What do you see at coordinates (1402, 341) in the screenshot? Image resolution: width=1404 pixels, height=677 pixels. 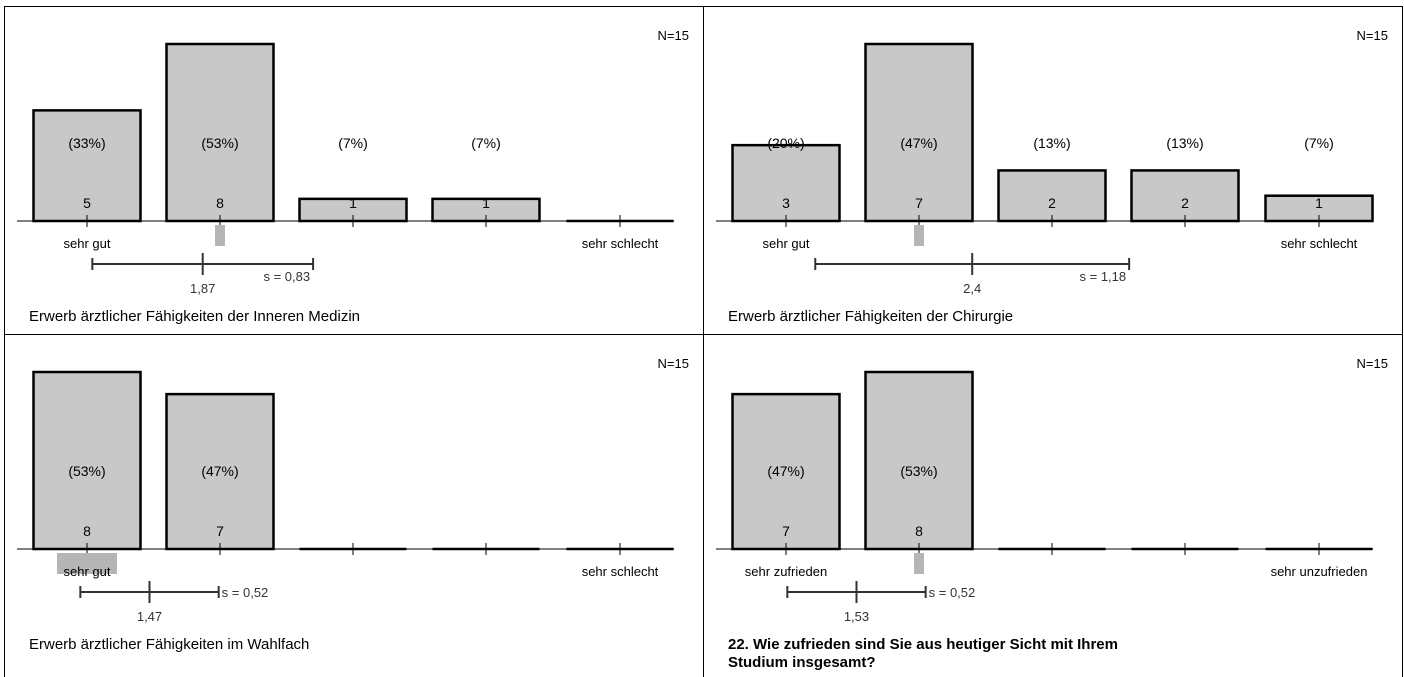 I see `grid-border-right` at bounding box center [1402, 341].